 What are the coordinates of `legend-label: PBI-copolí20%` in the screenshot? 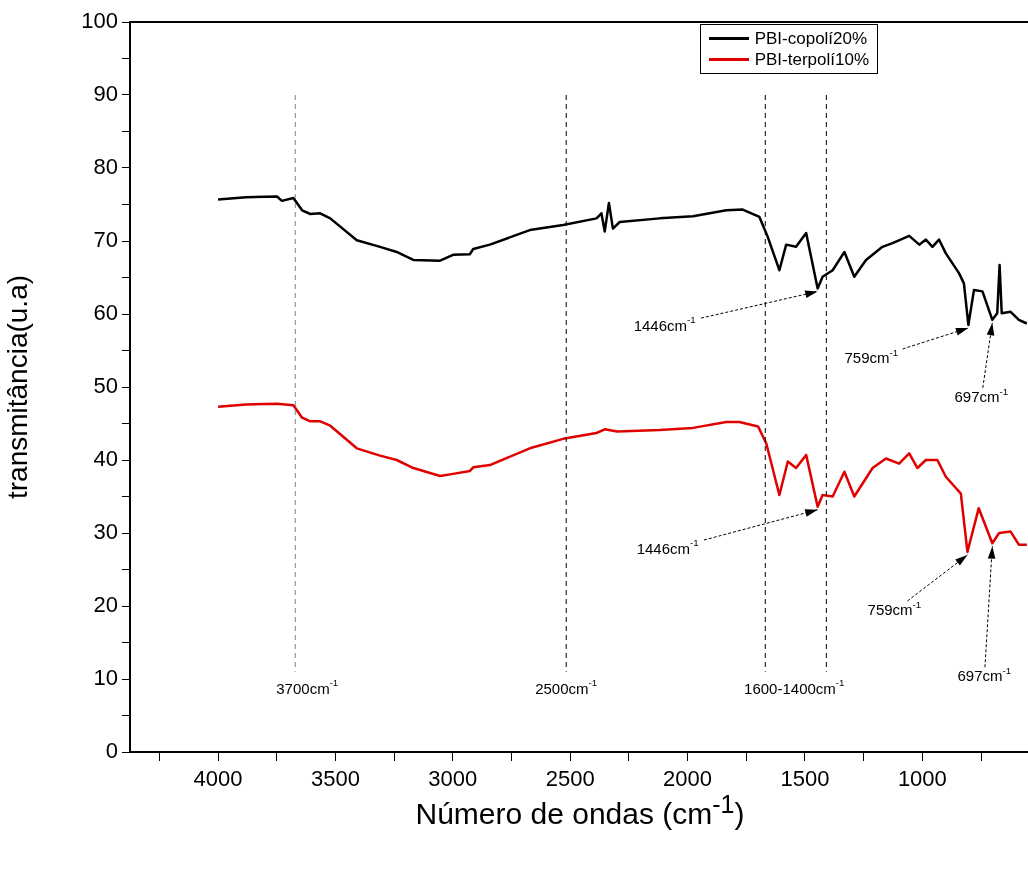 It's located at (811, 38).